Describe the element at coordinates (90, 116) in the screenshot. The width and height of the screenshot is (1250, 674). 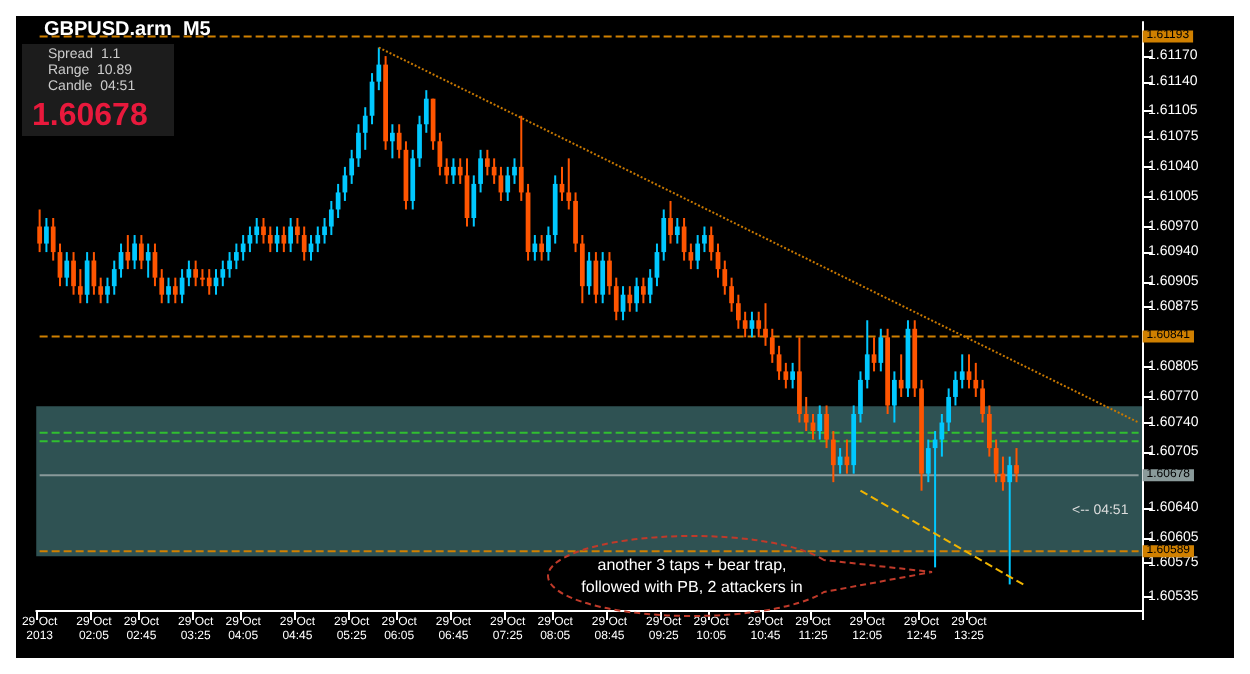
I see `annotation: 1.60678` at that location.